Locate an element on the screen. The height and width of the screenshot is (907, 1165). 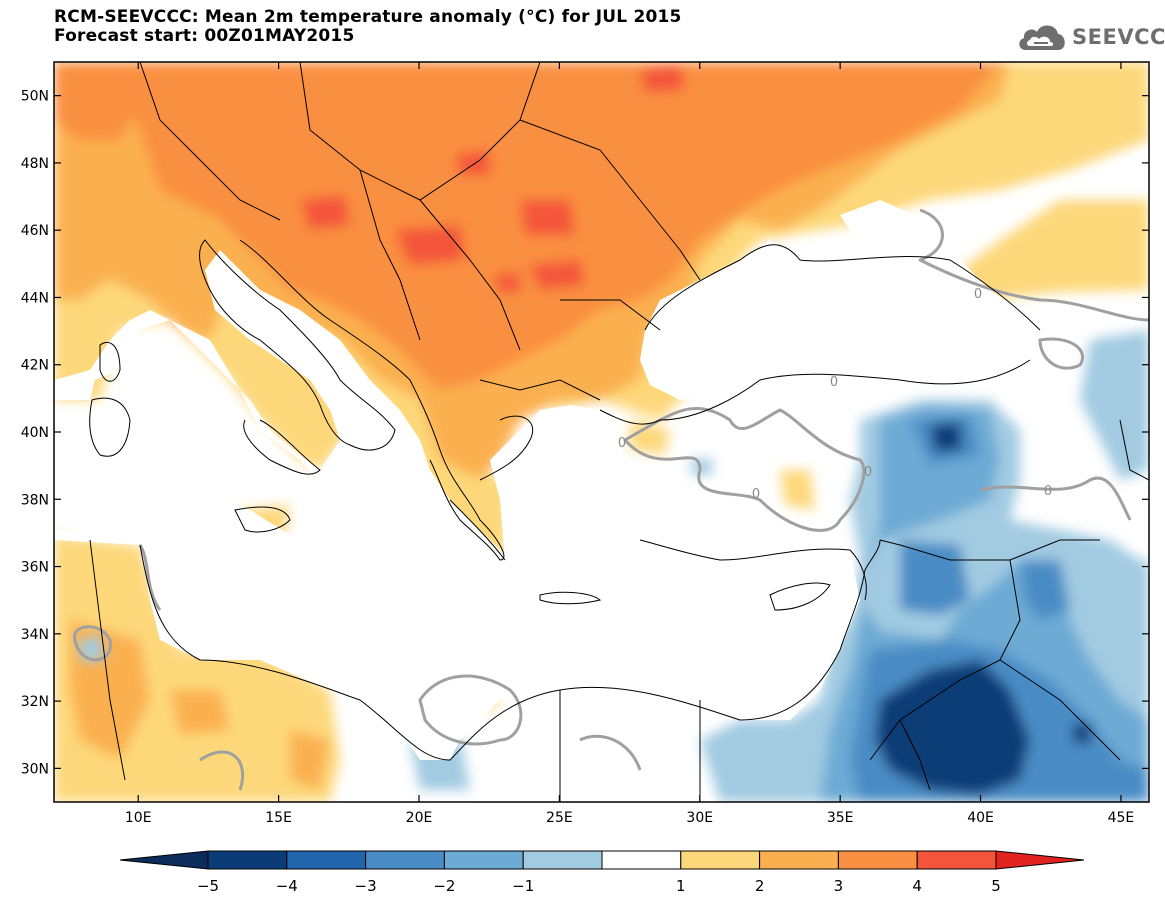
colorbar-label: 5 is located at coordinates (996, 886).